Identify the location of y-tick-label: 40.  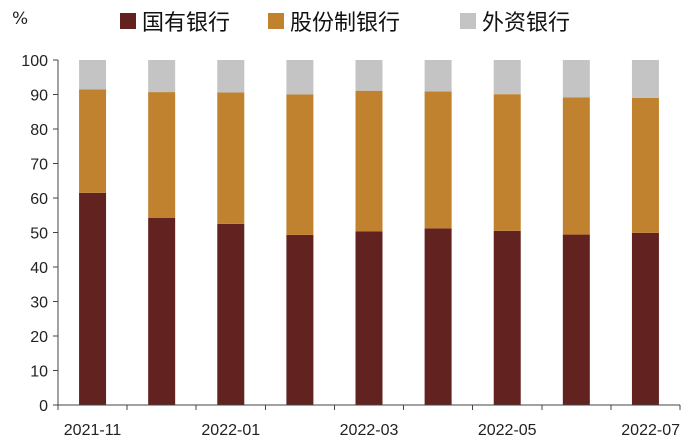
(39, 268).